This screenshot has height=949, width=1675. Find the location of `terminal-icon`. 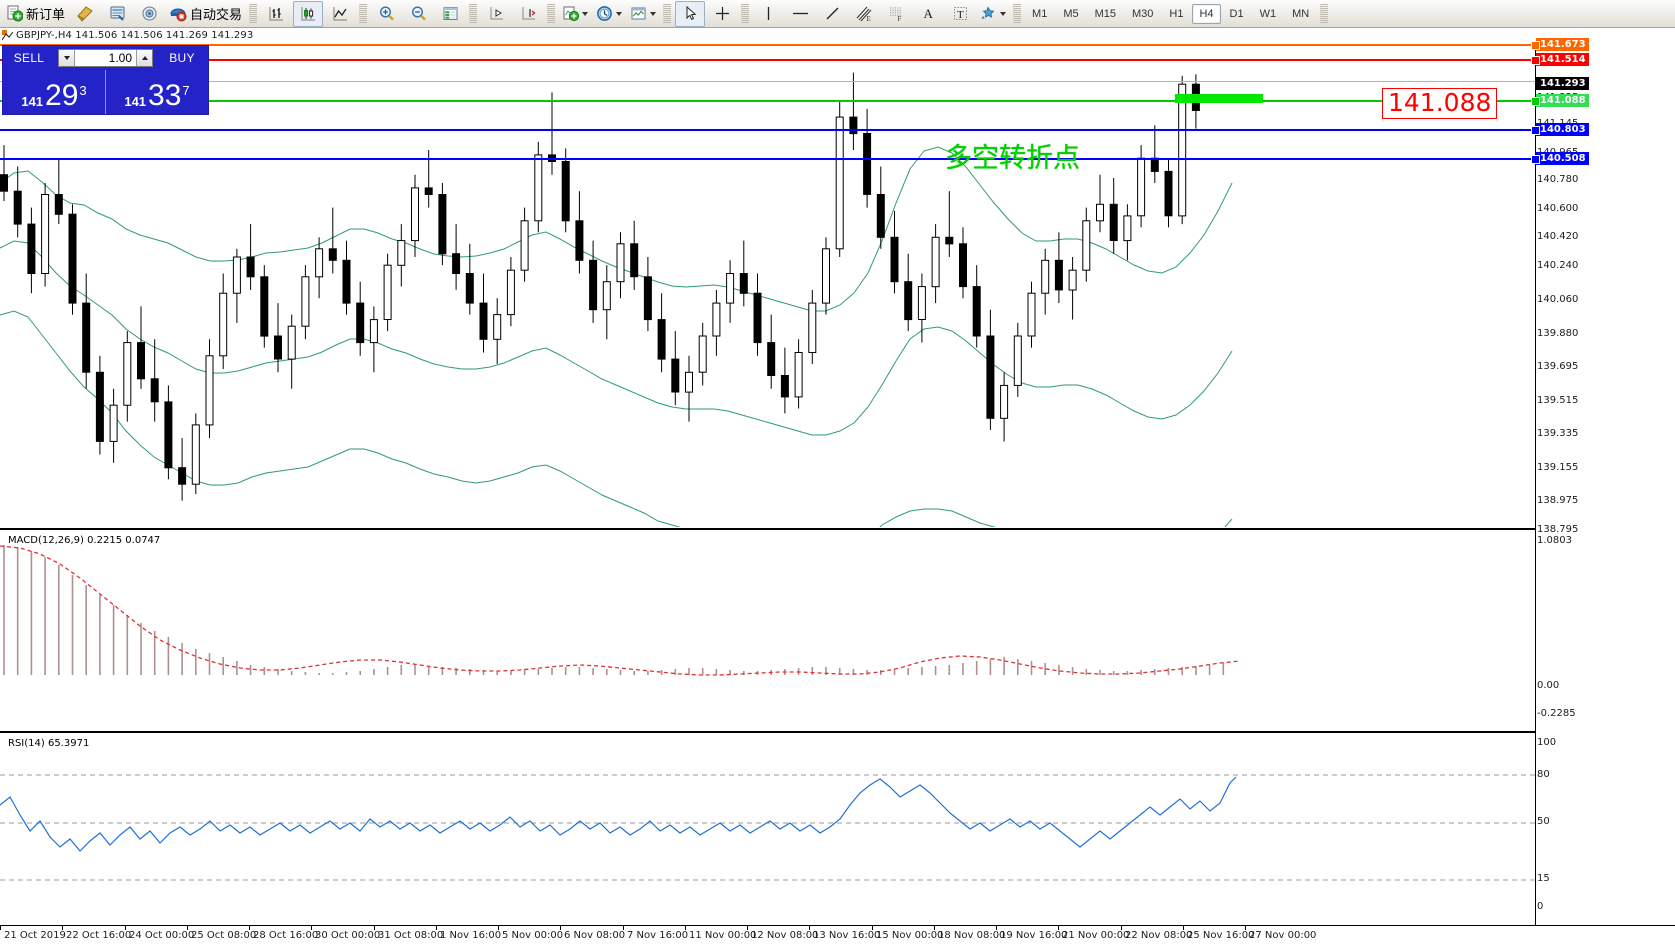

terminal-icon is located at coordinates (117, 13).